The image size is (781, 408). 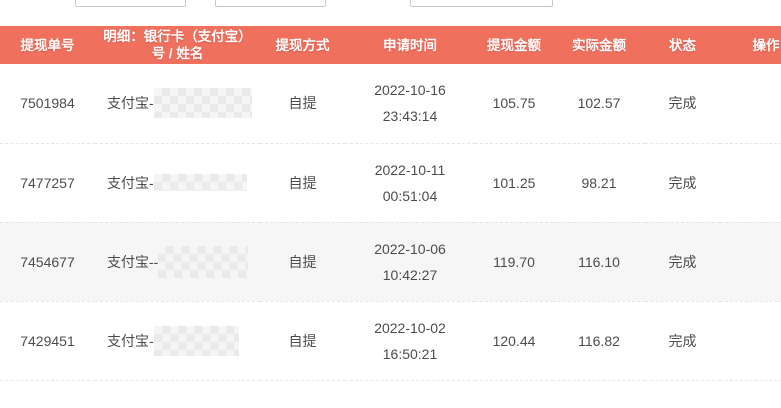 What do you see at coordinates (410, 104) in the screenshot?
I see `apply-time-cell: 2022-10-16 23:43:14` at bounding box center [410, 104].